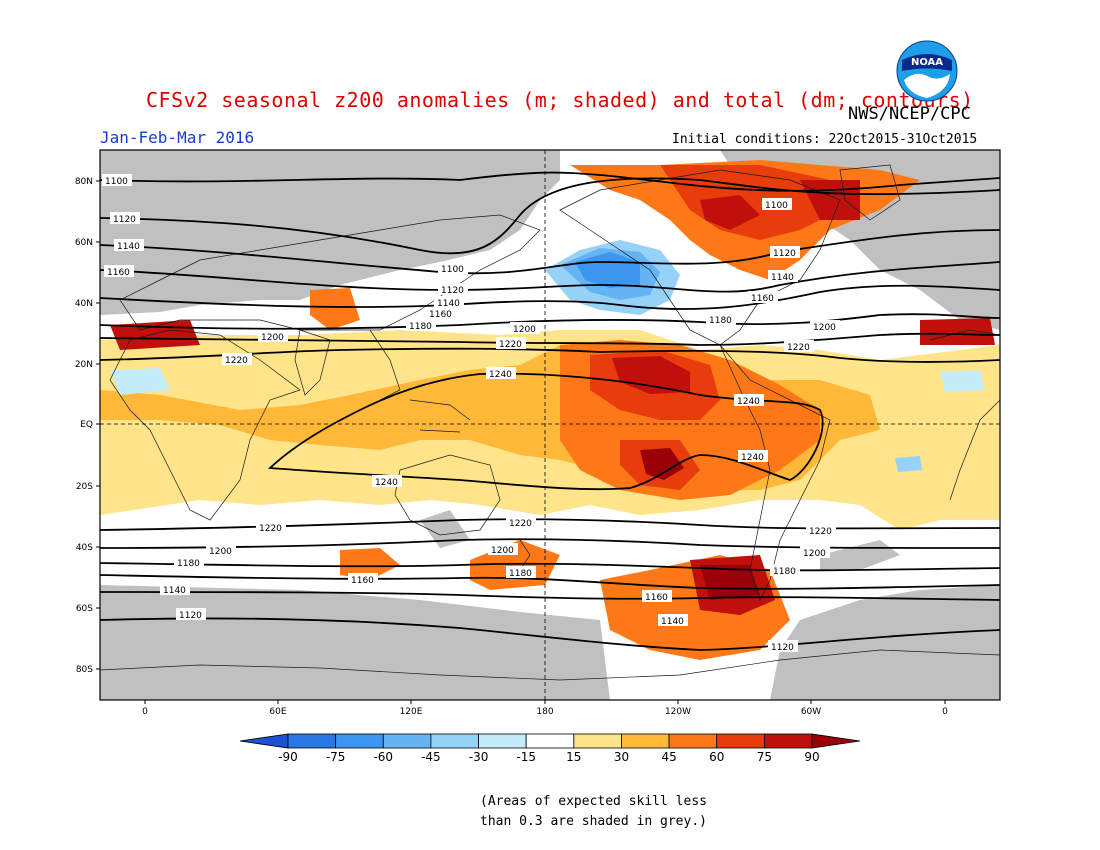 The image size is (1100, 850). I want to click on lat-tick-label: 60N, so click(84, 243).